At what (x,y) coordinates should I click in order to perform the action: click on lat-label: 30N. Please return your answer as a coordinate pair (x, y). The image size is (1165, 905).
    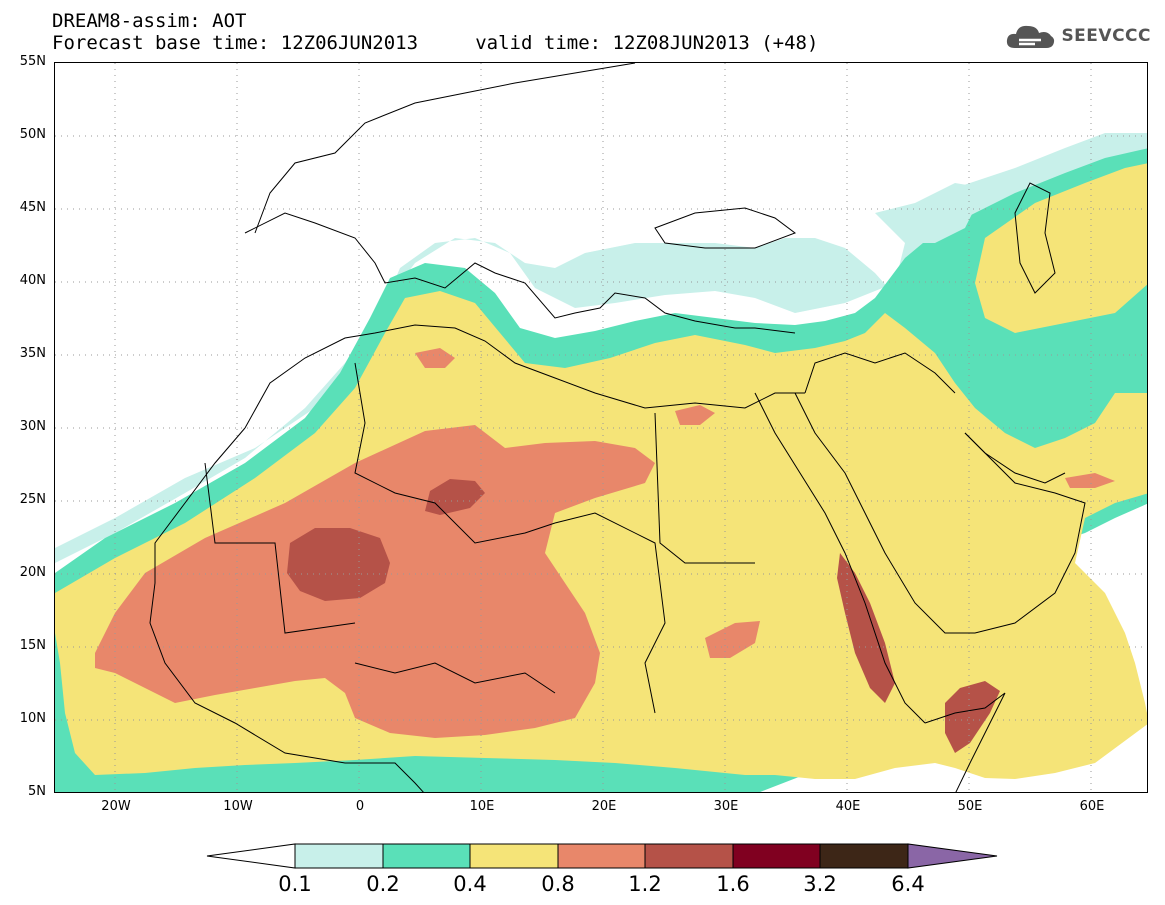
    Looking at the image, I should click on (32, 426).